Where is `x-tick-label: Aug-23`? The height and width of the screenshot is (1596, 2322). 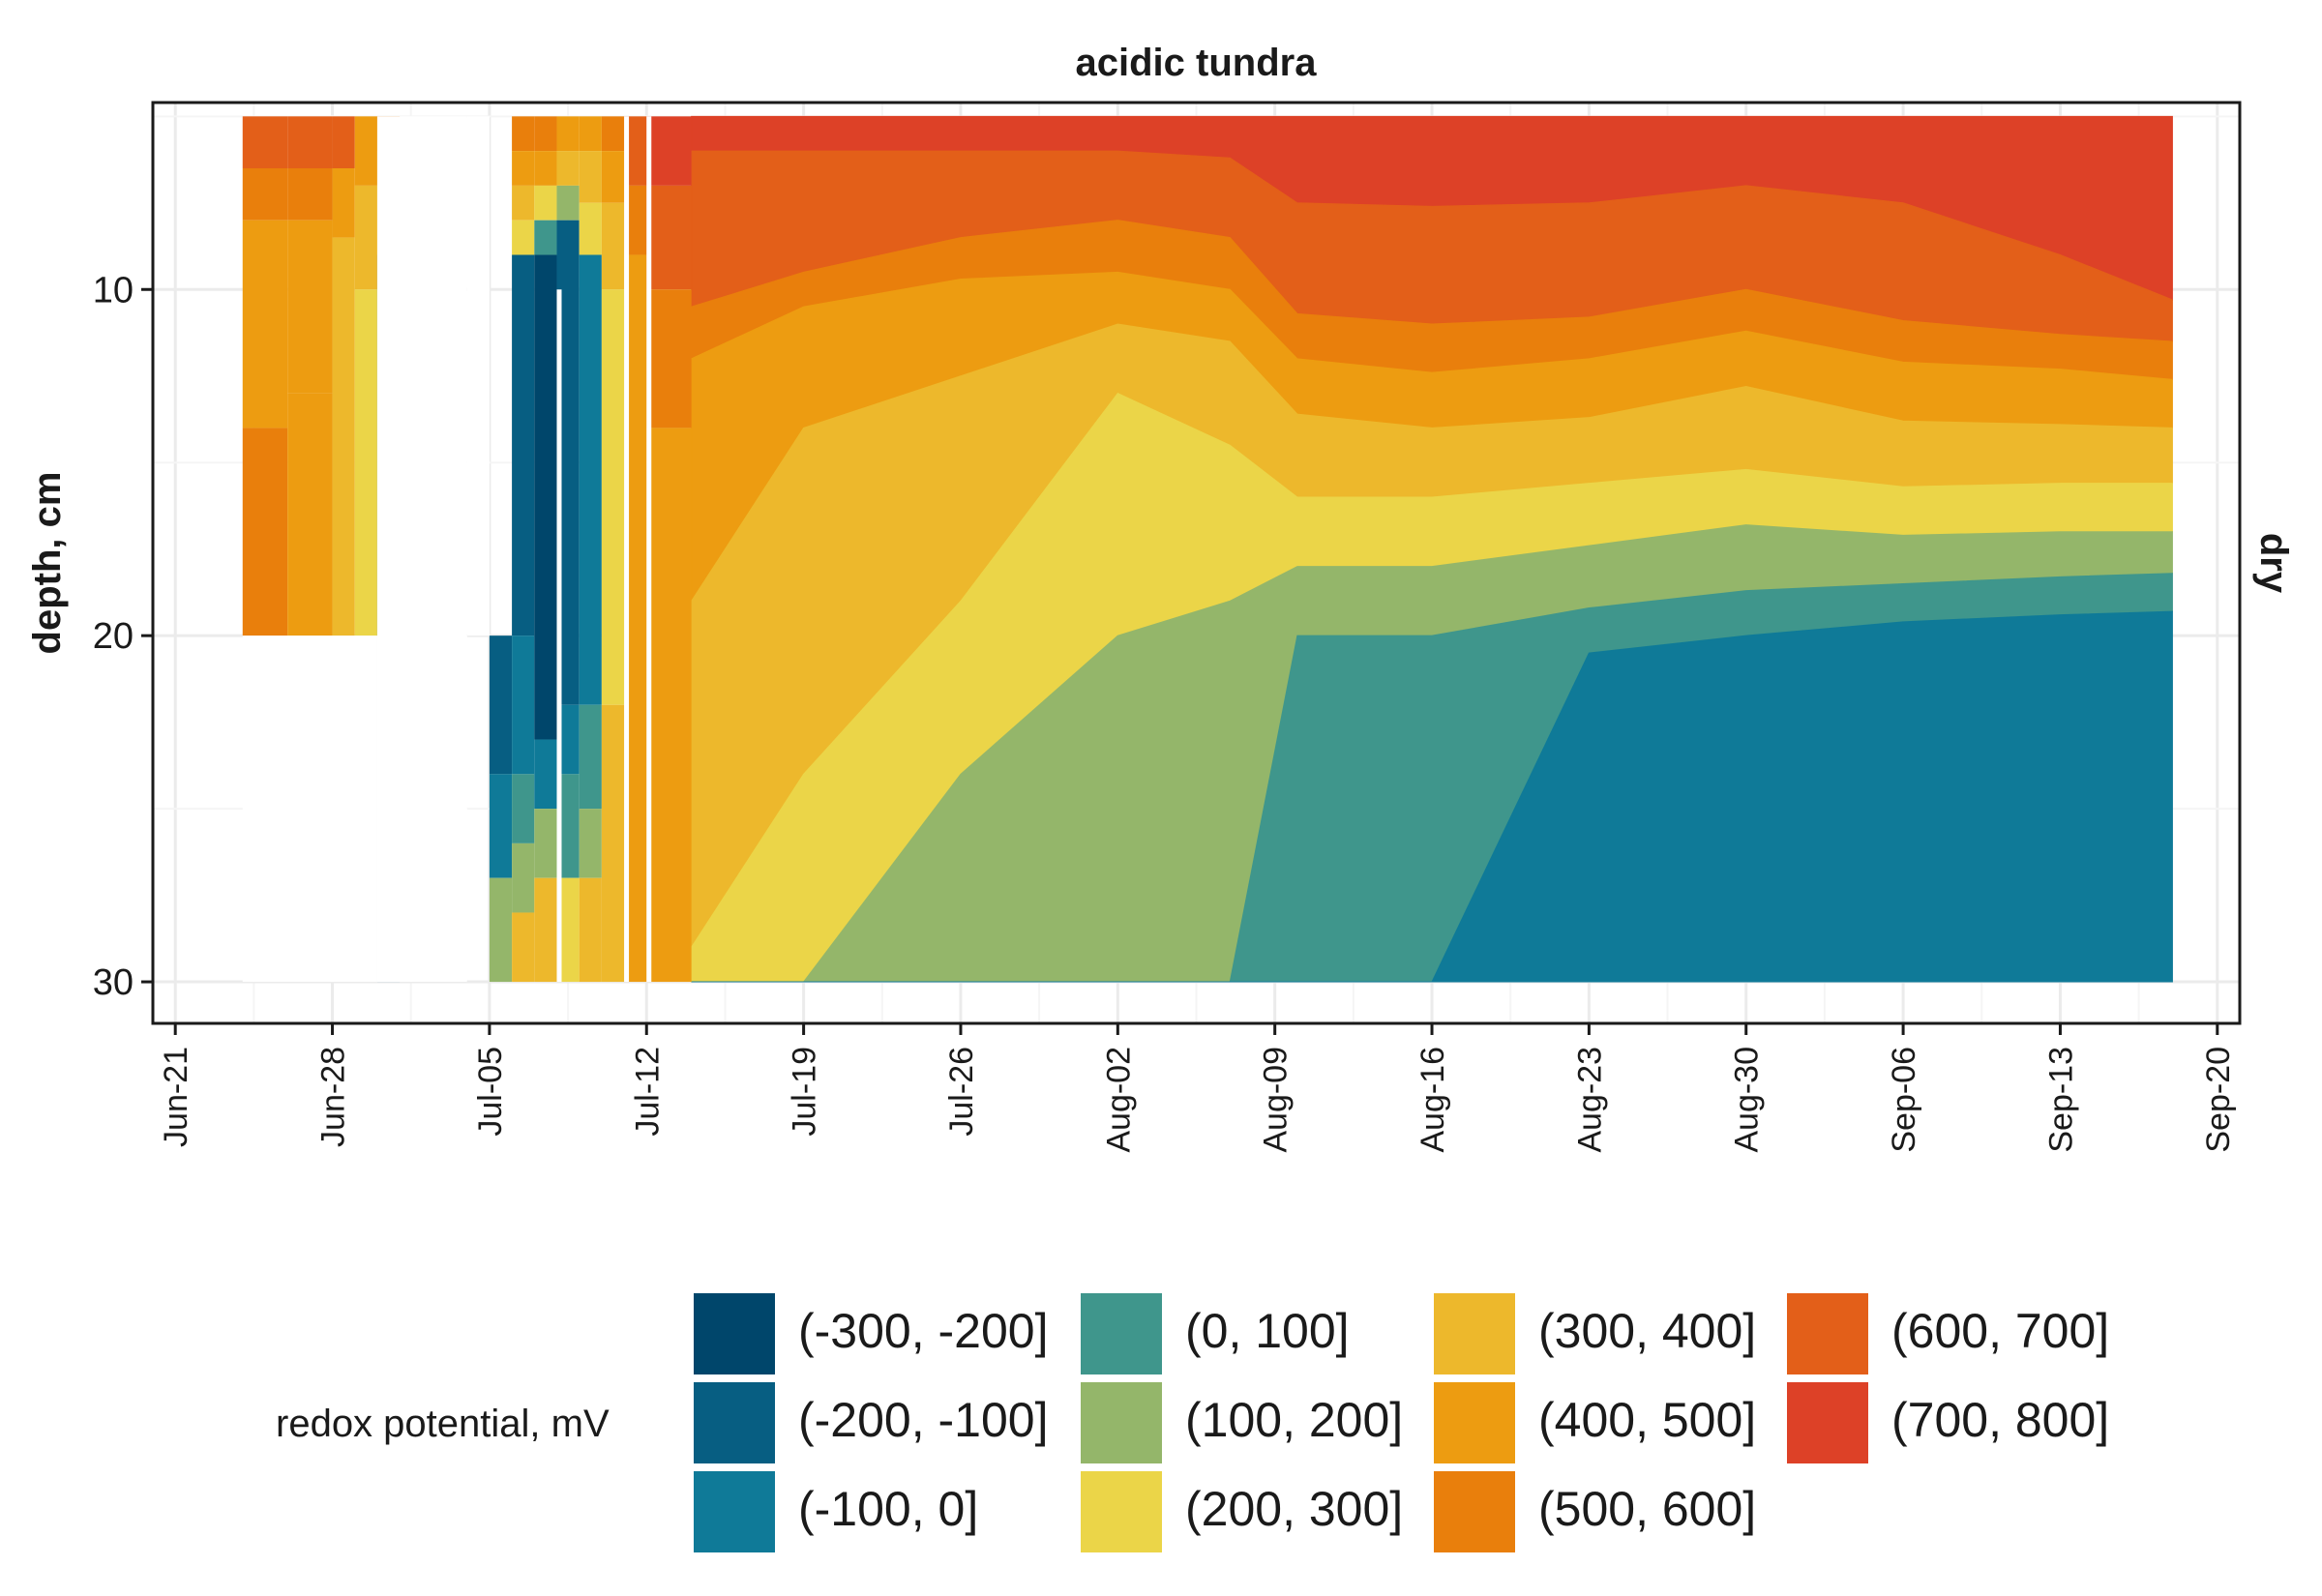 x-tick-label: Aug-23 is located at coordinates (1589, 1100).